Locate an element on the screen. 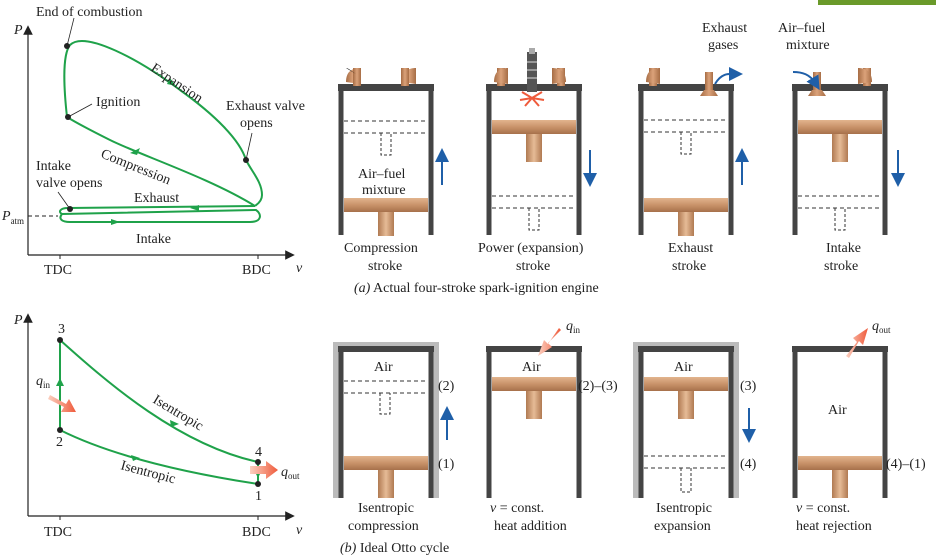  bdc-label-2: BDC is located at coordinates (256, 532).